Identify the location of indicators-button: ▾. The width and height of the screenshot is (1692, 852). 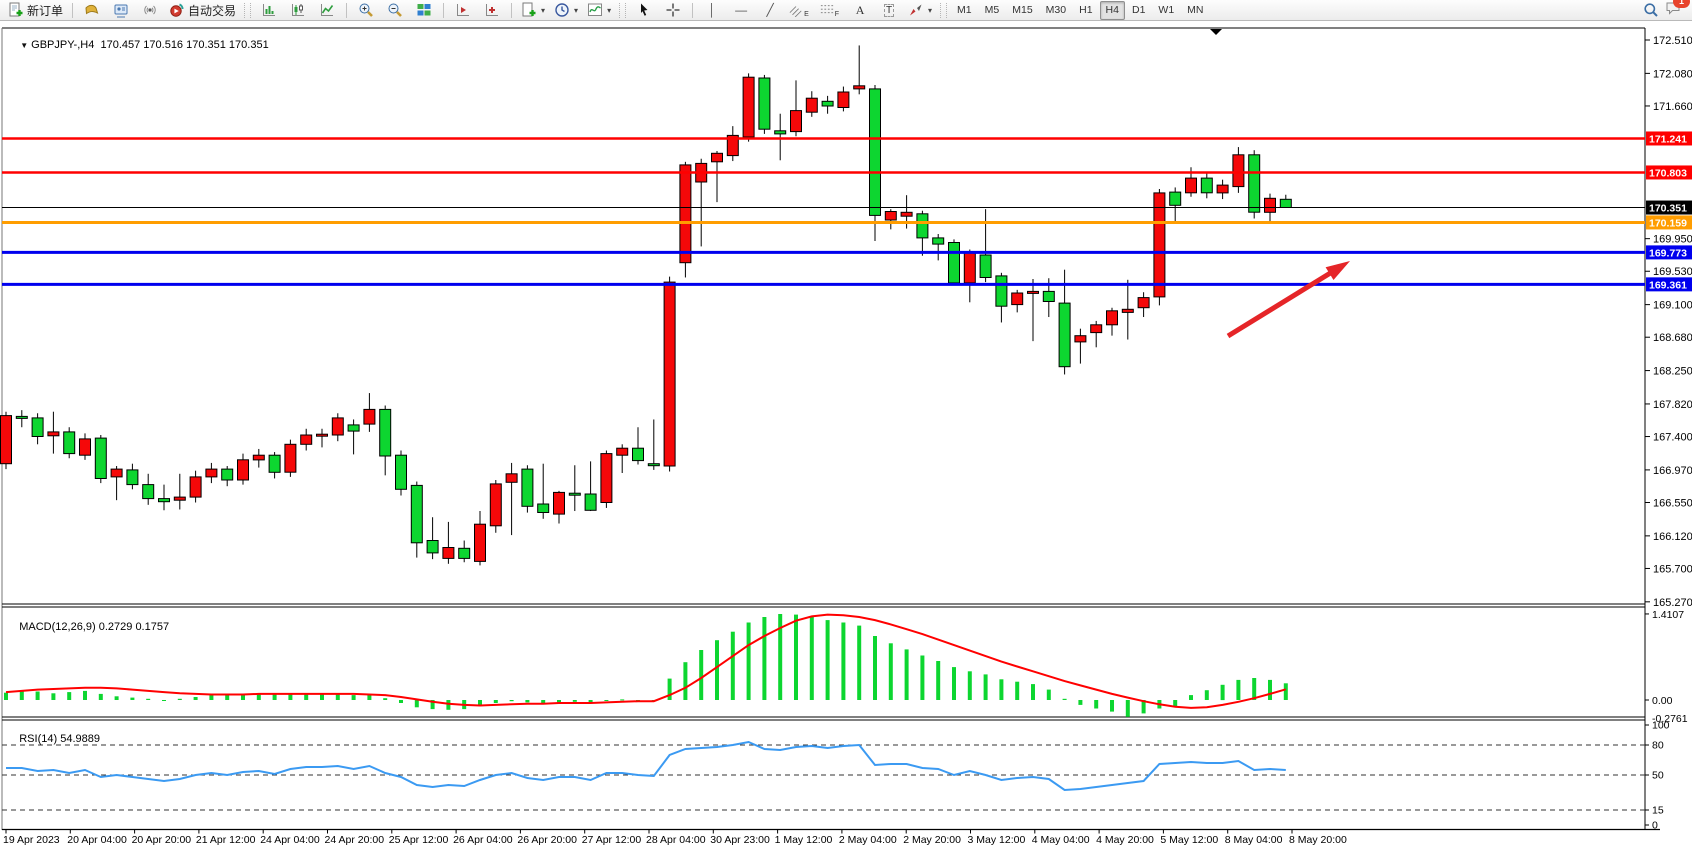
(599, 10).